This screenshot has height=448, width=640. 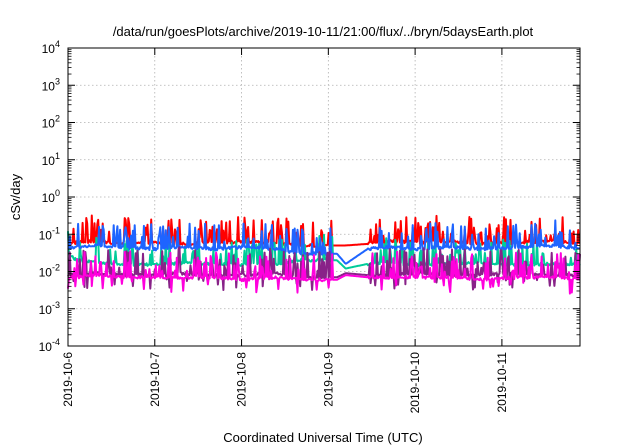 What do you see at coordinates (15, 196) in the screenshot?
I see `y-axis-label: cSv/day` at bounding box center [15, 196].